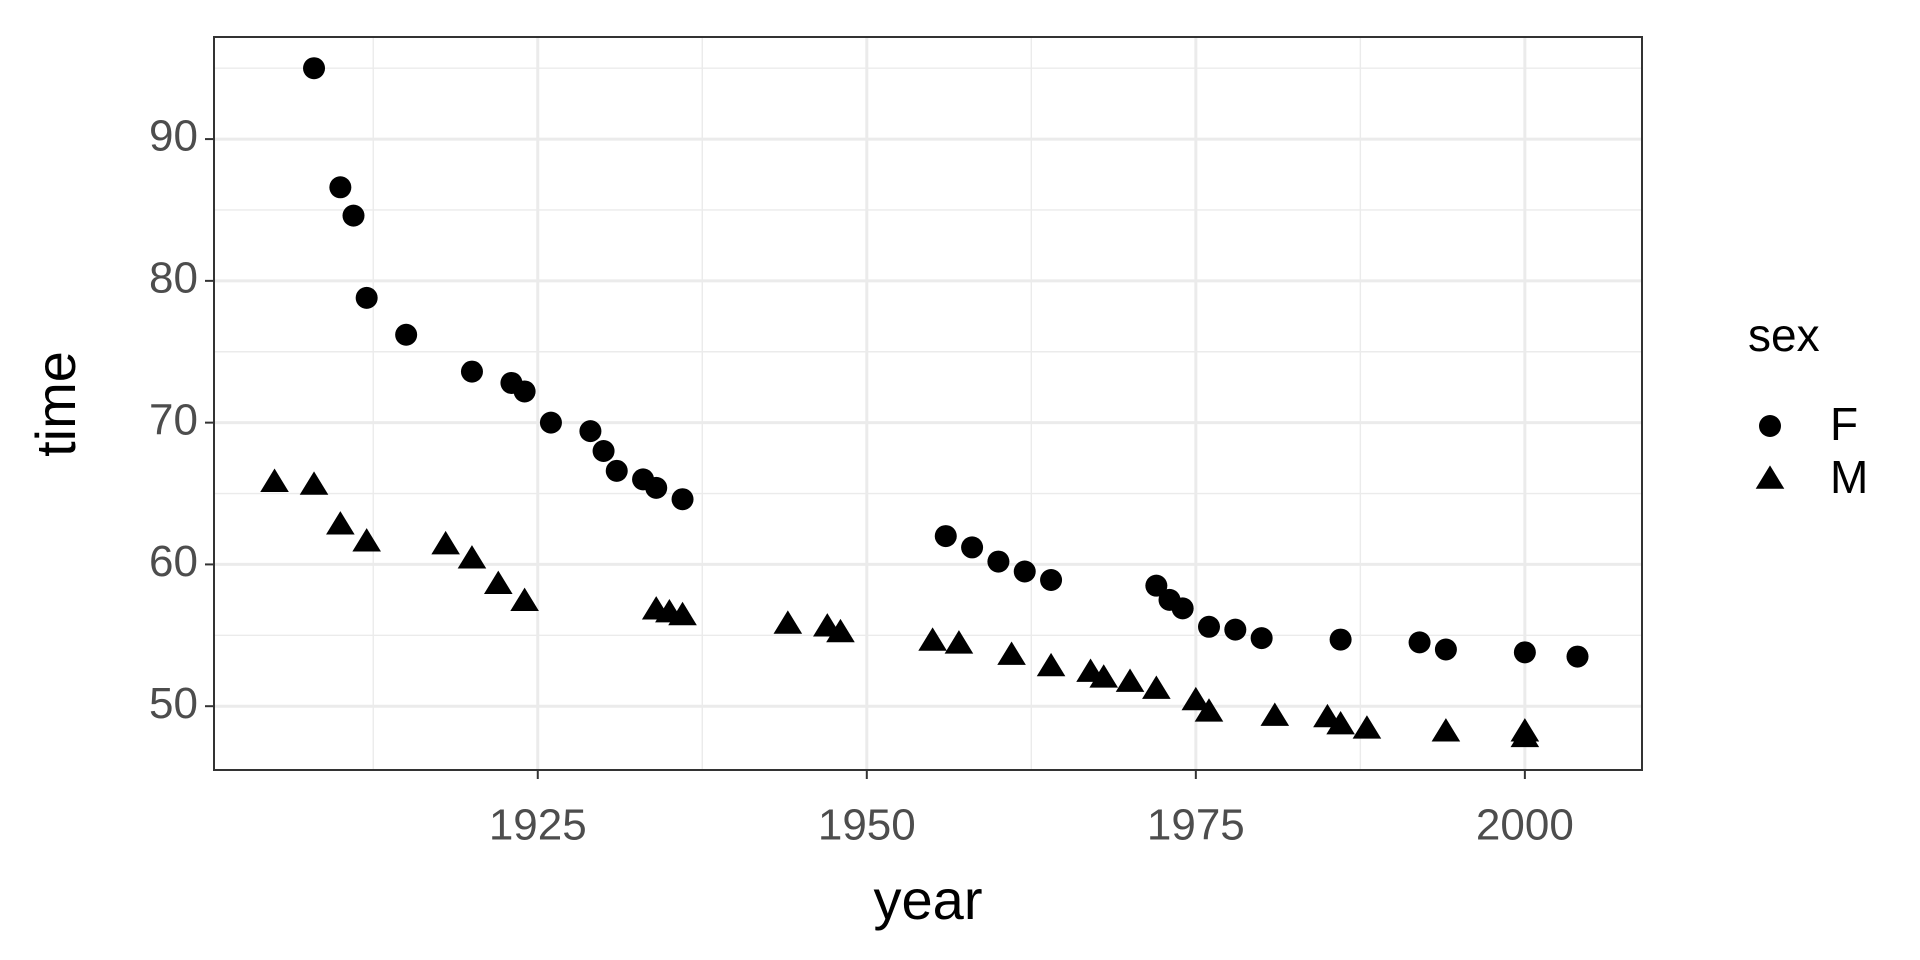 The width and height of the screenshot is (1920, 960). Describe the element at coordinates (173, 561) in the screenshot. I see `y-tick-label: 60` at that location.